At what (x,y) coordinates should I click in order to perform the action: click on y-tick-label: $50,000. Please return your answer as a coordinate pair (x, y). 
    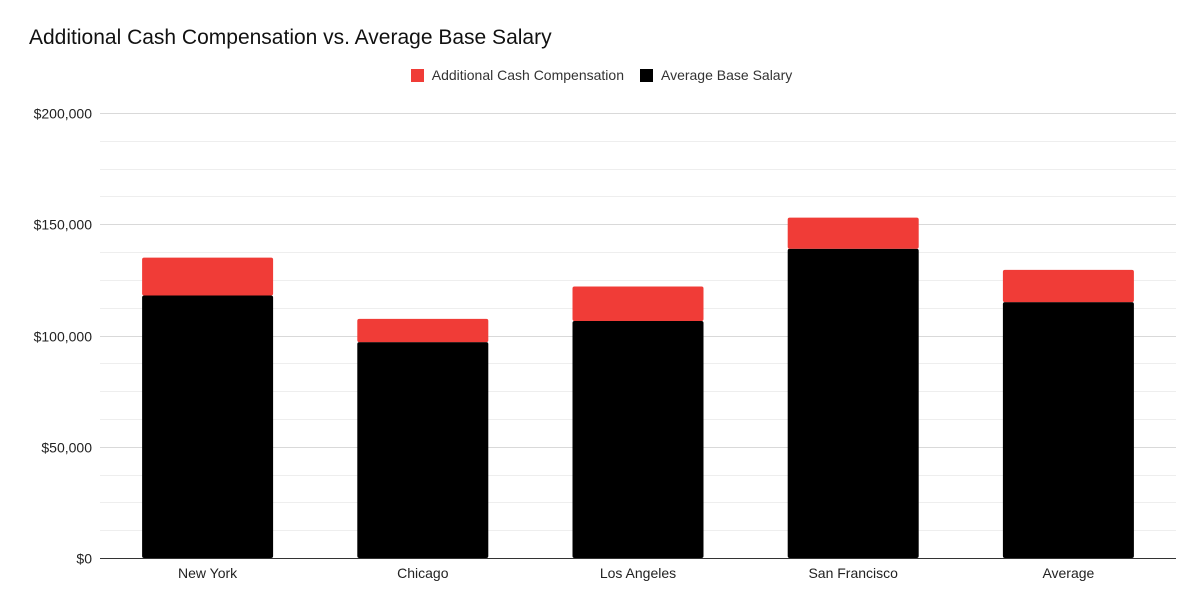
    Looking at the image, I should click on (66, 448).